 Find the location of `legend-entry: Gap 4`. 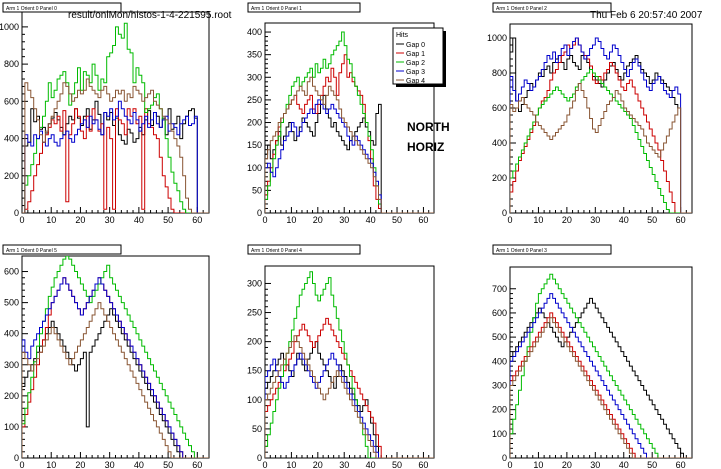

legend-entry: Gap 4 is located at coordinates (415, 81).